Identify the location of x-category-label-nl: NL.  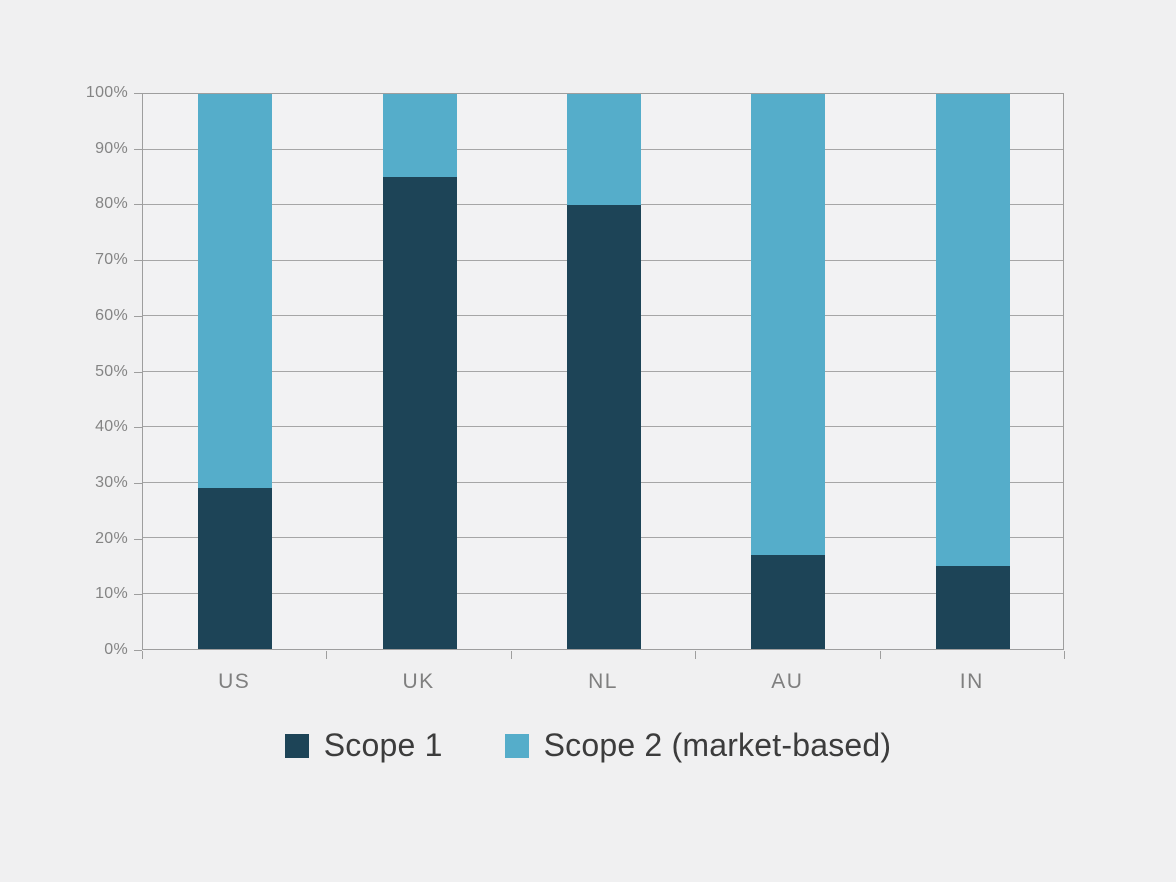
(603, 681).